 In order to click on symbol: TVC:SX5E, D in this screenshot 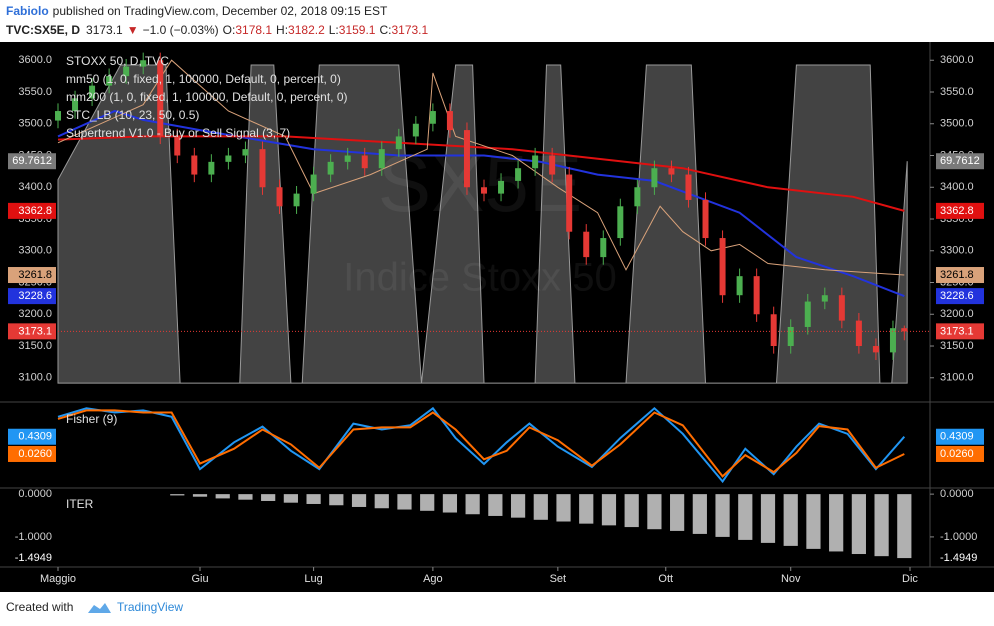, I will do `click(43, 30)`.